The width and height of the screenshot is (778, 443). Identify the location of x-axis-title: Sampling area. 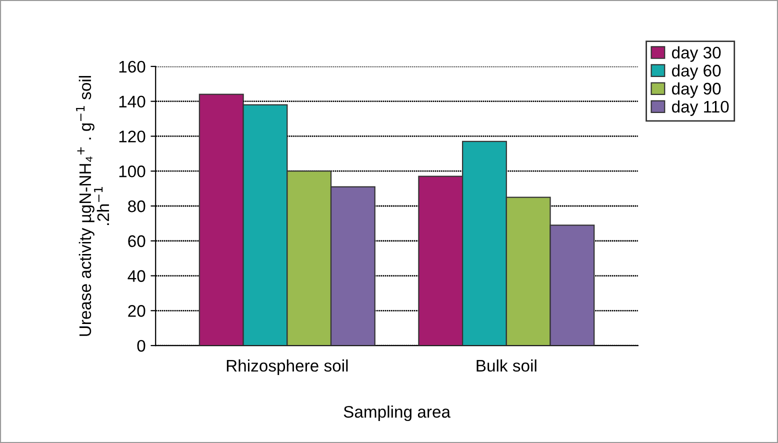
(397, 414).